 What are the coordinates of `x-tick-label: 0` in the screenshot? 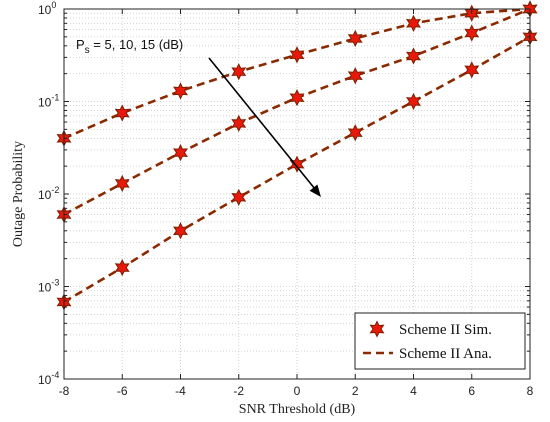 It's located at (297, 391).